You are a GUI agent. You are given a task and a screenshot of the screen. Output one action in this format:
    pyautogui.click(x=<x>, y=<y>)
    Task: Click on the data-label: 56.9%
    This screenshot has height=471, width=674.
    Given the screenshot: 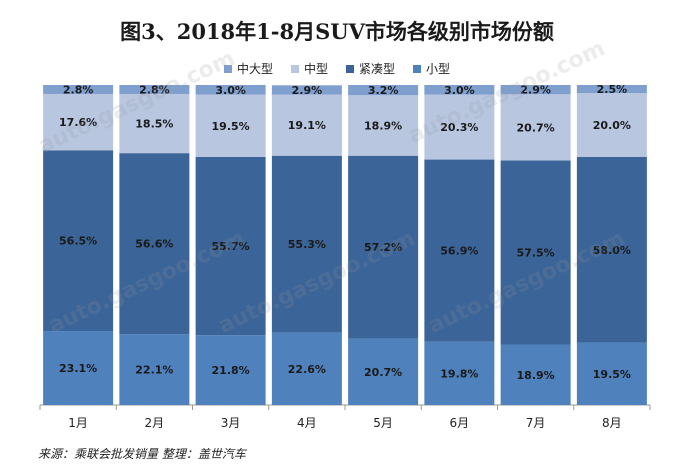 What is the action you would take?
    pyautogui.click(x=459, y=251)
    